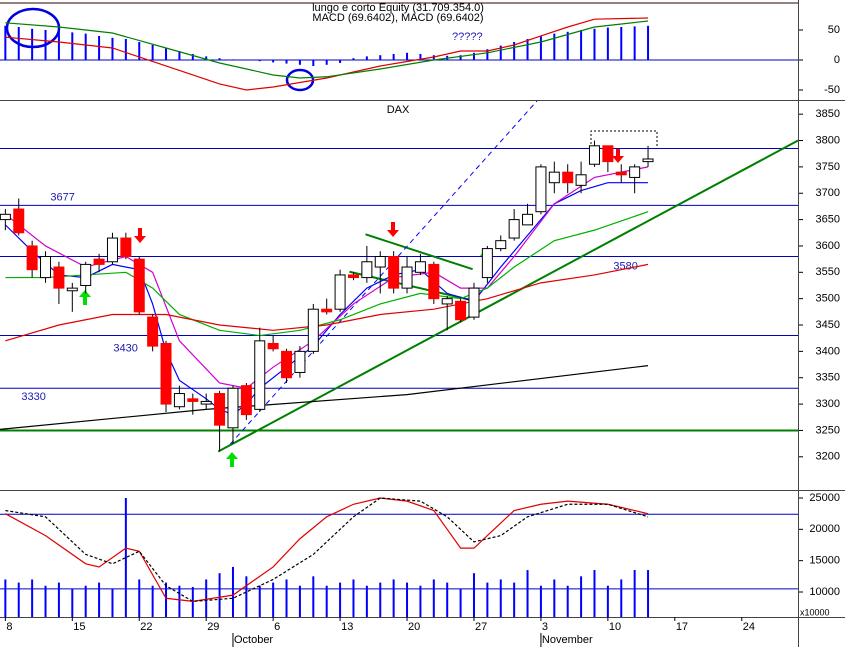 This screenshot has height=647, width=845. I want to click on x-tick-label: 6, so click(277, 627).